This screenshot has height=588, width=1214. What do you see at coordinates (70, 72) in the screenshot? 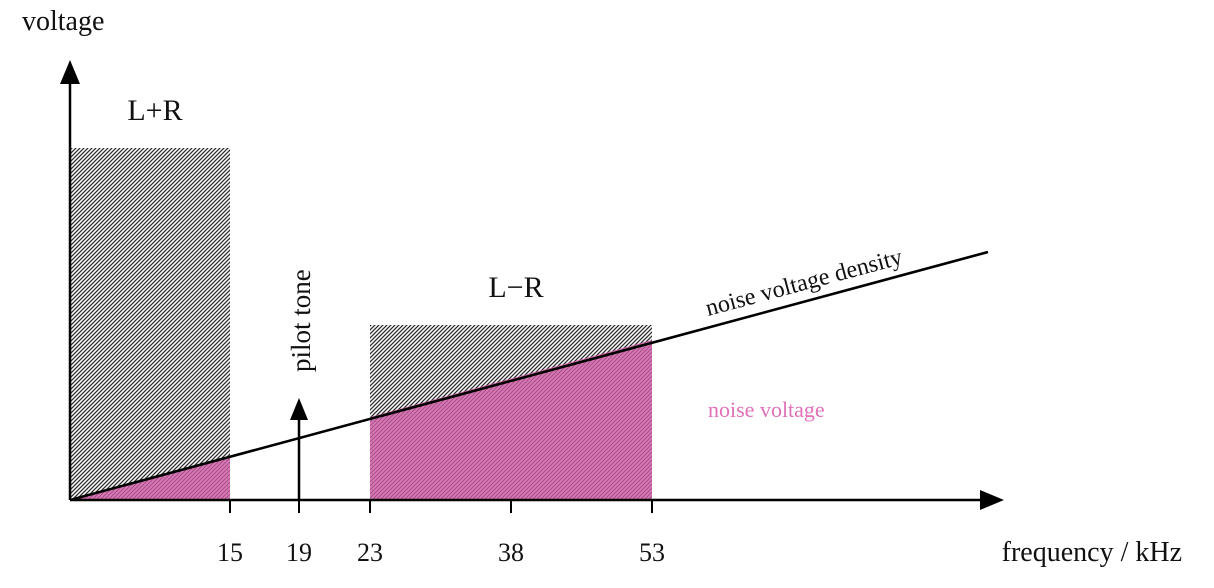
I see `y-axis-arrow-icon` at bounding box center [70, 72].